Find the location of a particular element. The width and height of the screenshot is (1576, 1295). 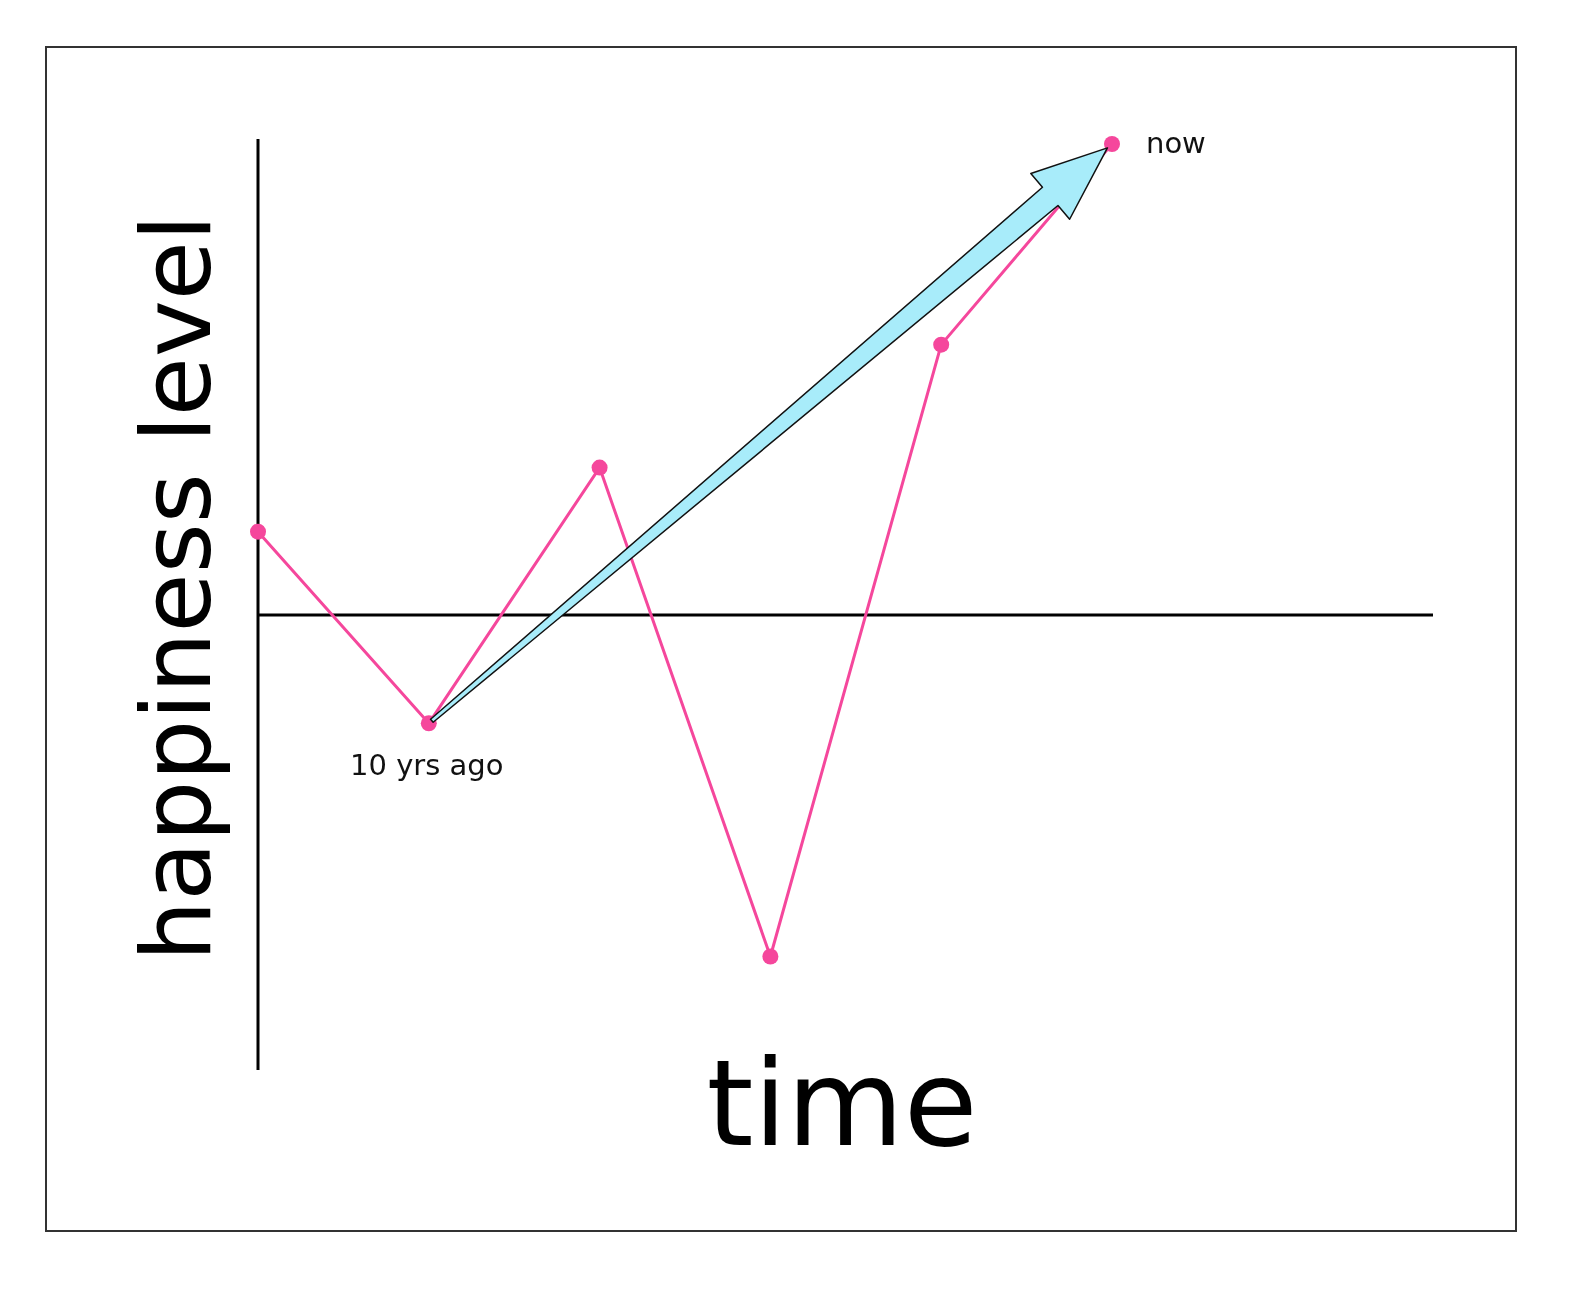

x-axis-title: time is located at coordinates (842, 1103).